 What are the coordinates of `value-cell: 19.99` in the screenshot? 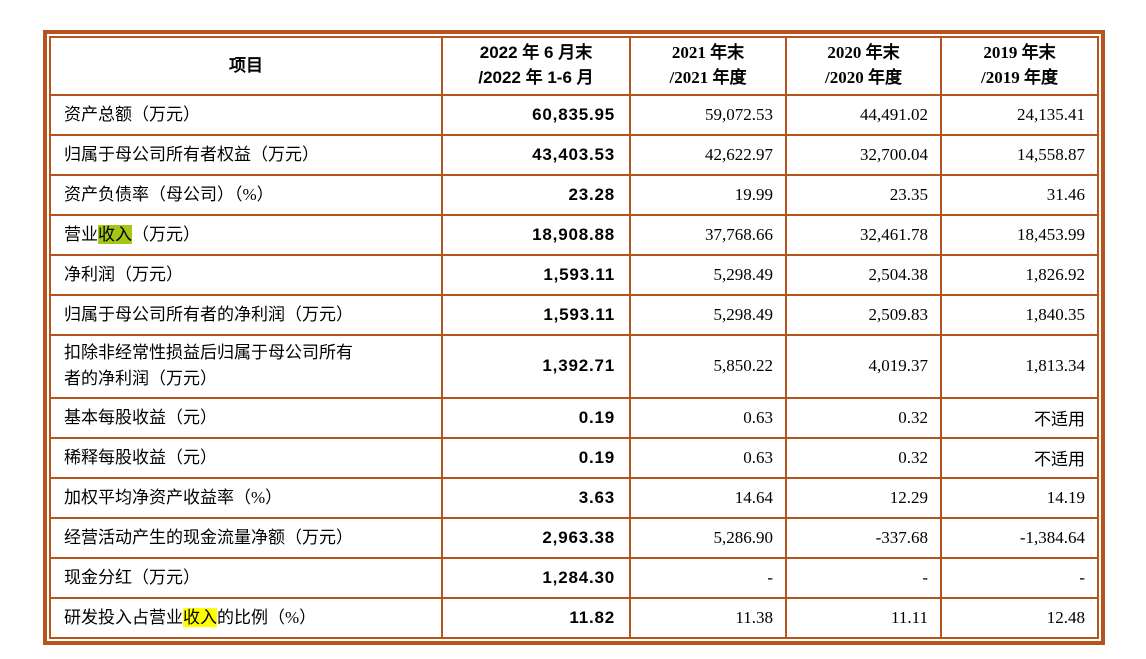 It's located at (708, 195).